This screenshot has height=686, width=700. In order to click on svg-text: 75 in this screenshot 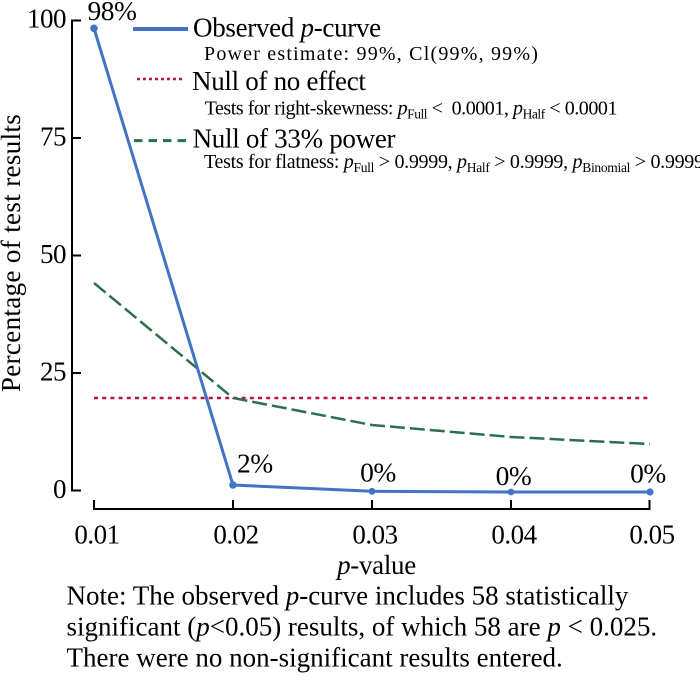, I will do `click(53, 137)`.